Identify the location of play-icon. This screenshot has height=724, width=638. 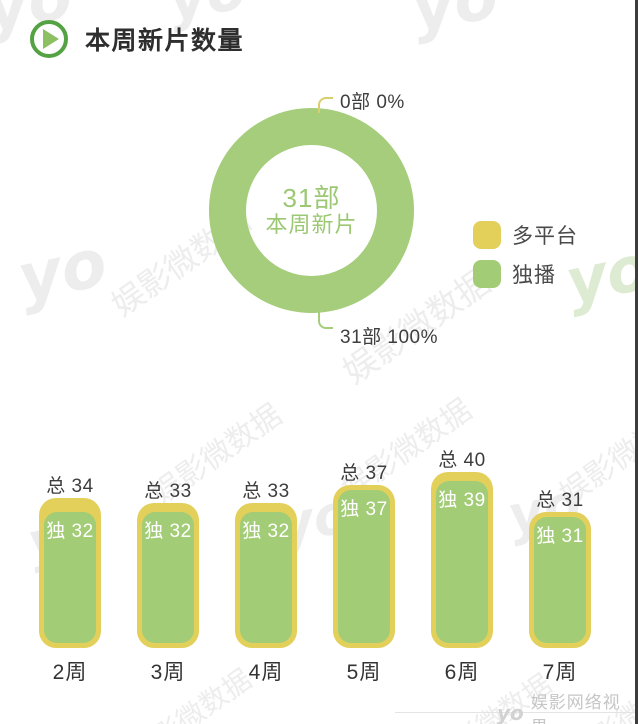
(49, 39).